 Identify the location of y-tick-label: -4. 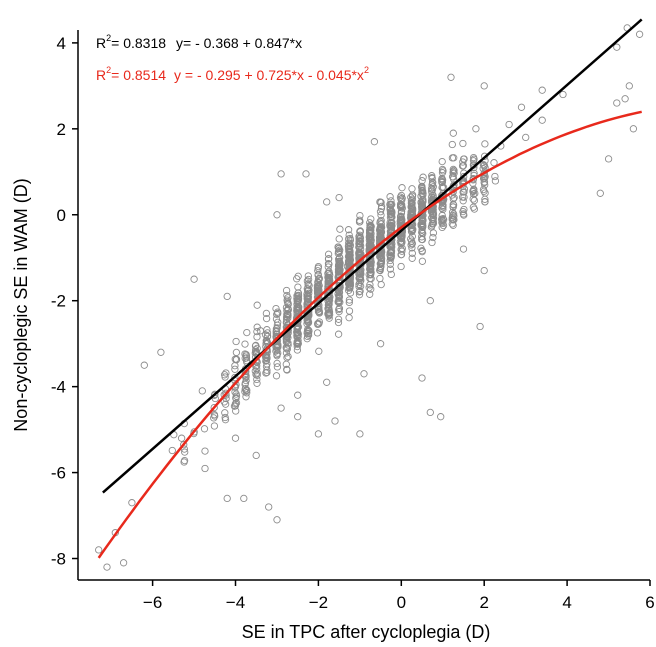
(58, 387).